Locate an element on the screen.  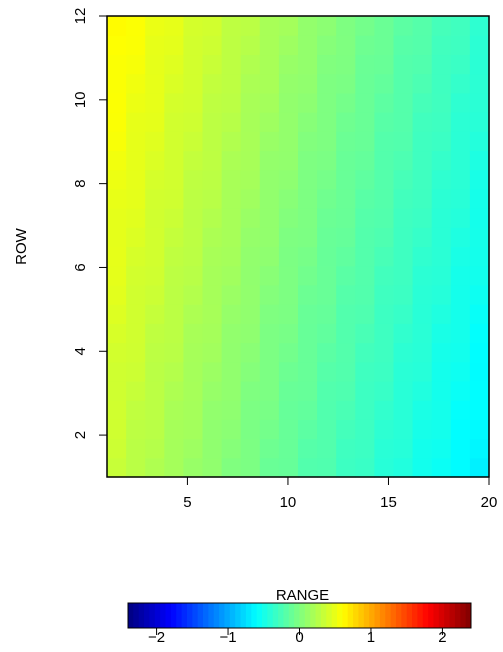
colorbar-title: RANGE is located at coordinates (302, 595).